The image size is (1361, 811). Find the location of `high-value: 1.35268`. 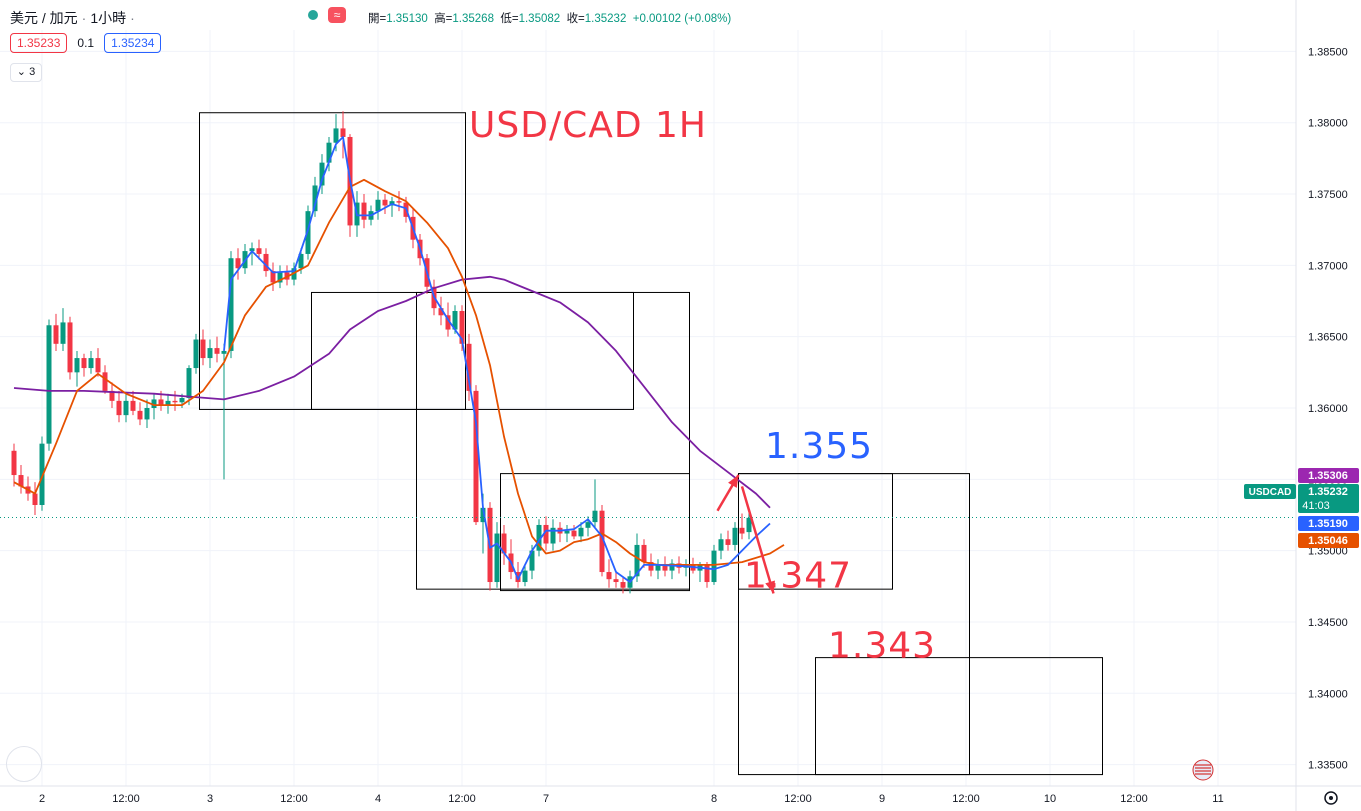

high-value: 1.35268 is located at coordinates (473, 19).